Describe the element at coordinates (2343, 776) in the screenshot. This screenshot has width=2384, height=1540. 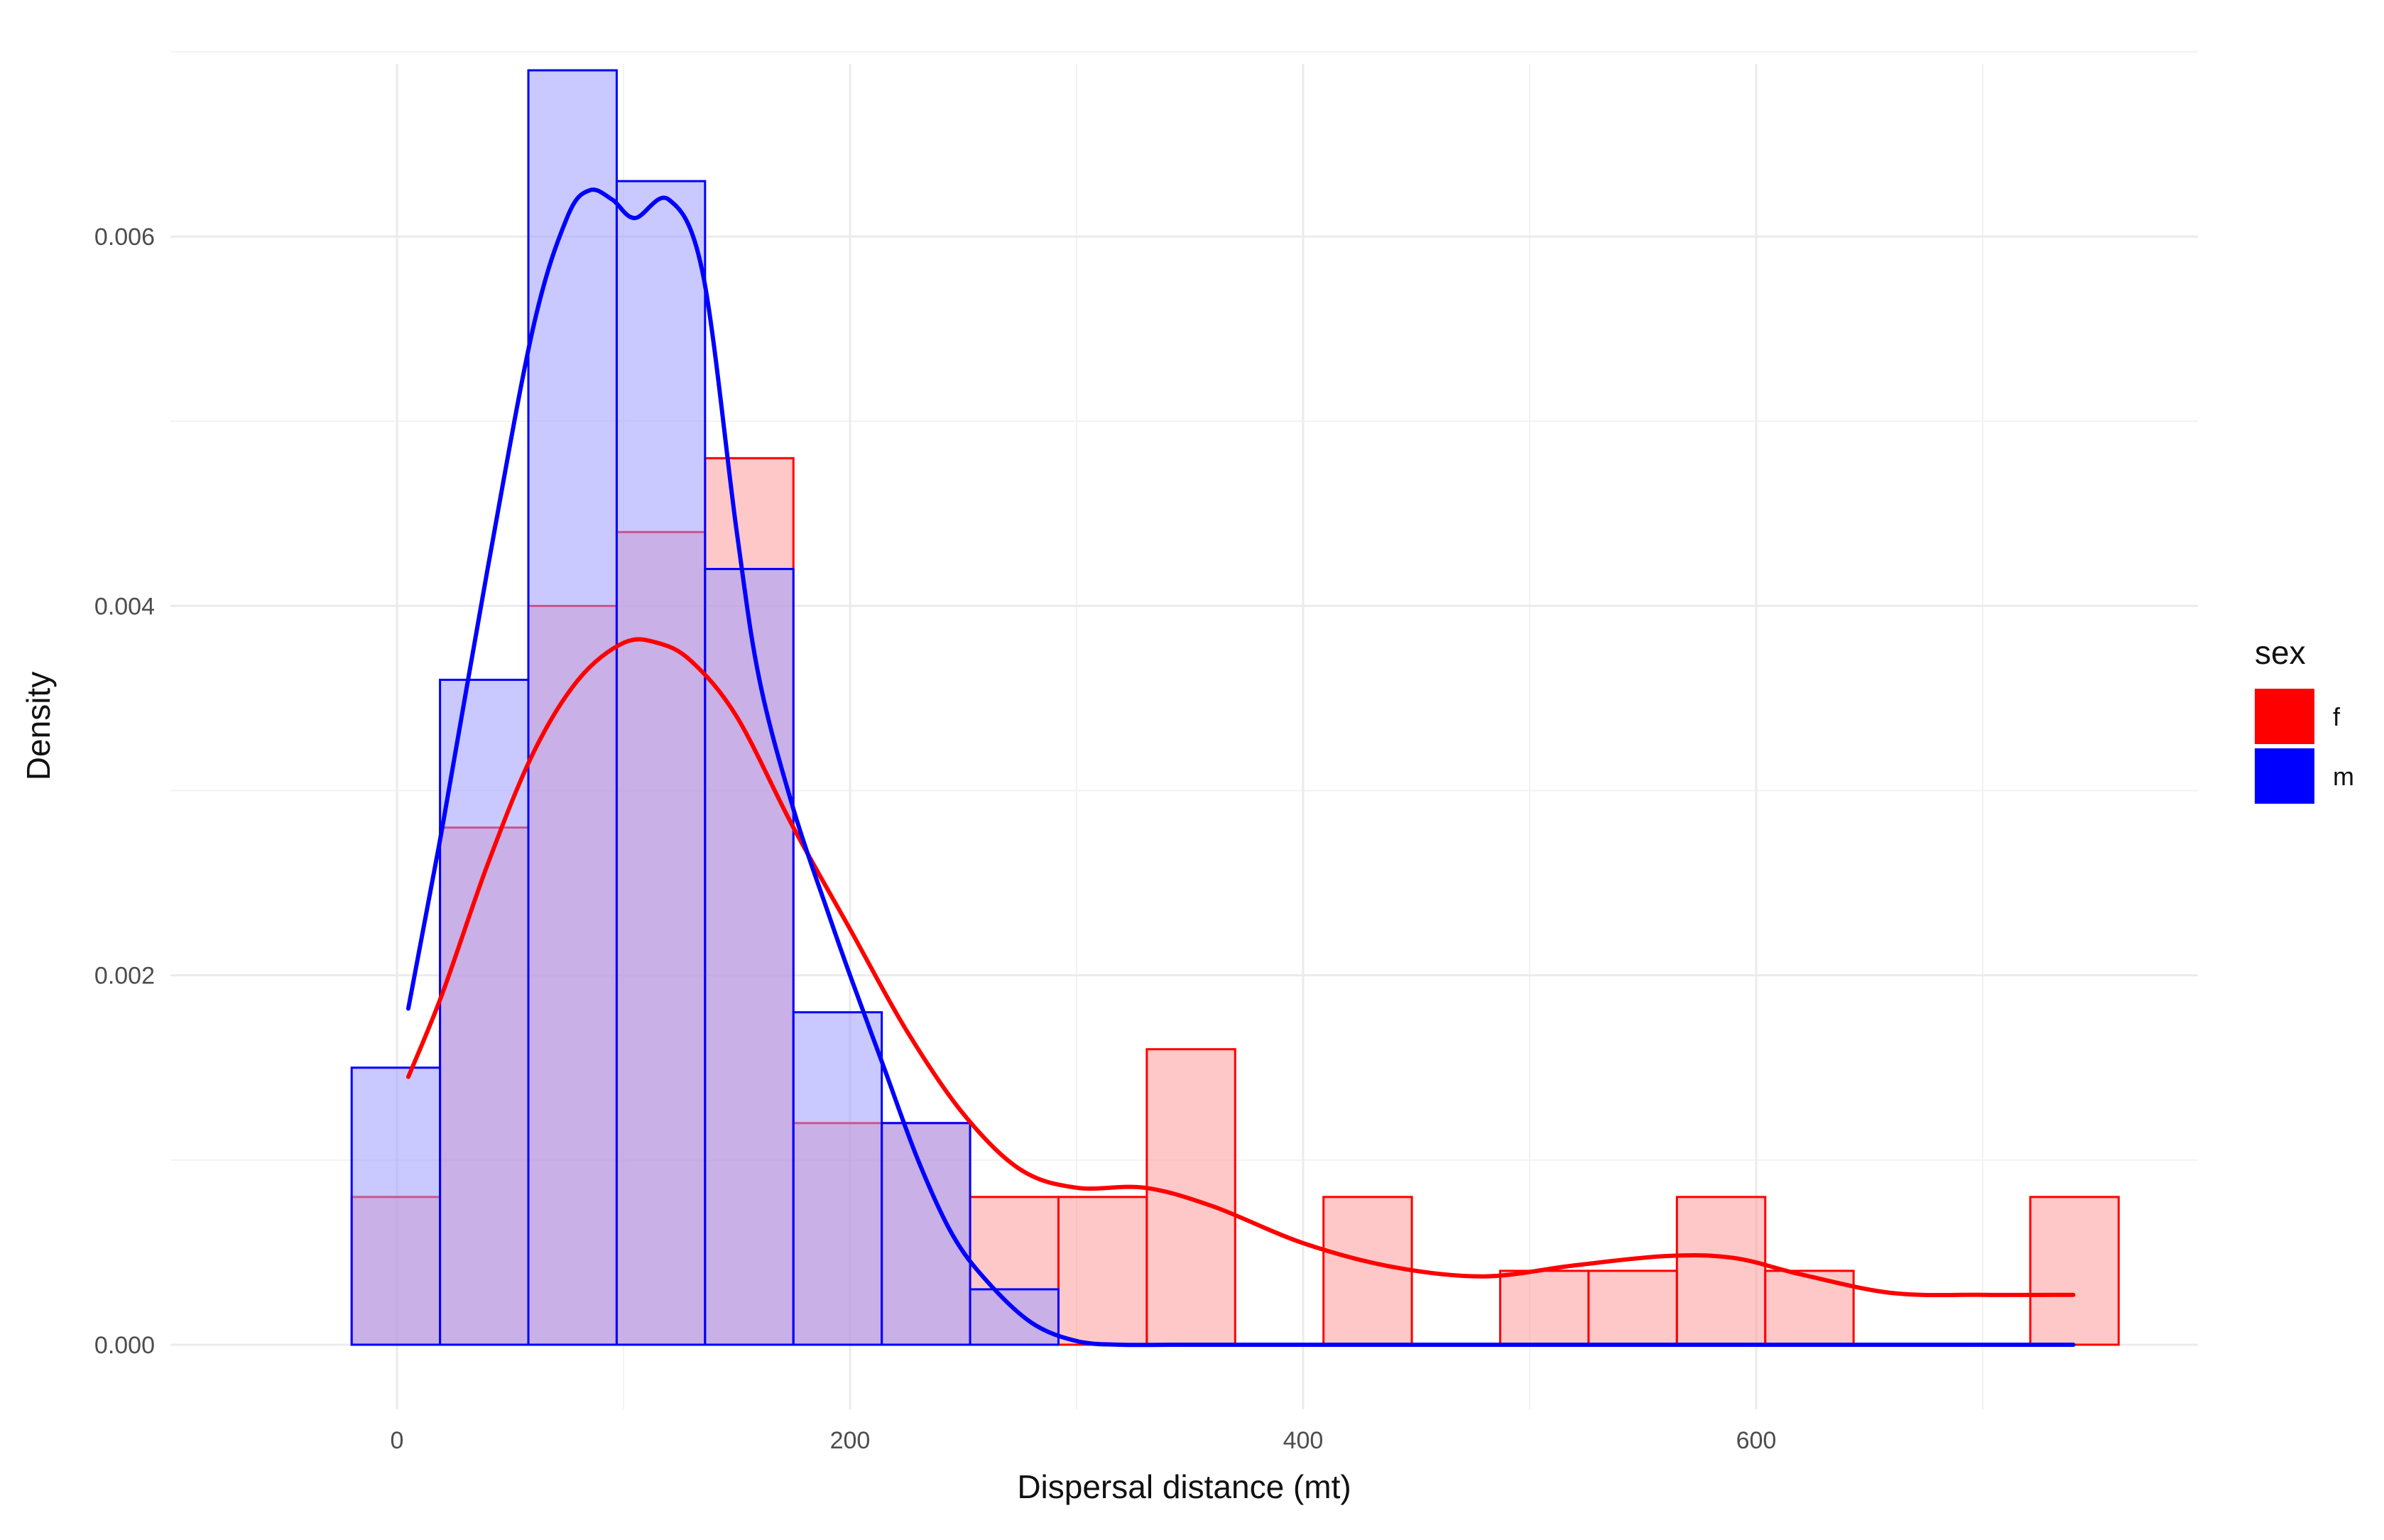
I see `legend-label-m: m` at that location.